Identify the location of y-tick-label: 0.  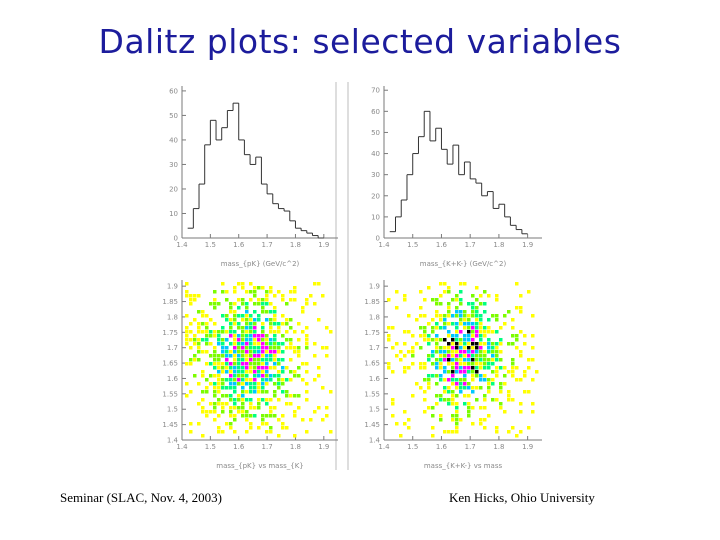
(378, 239).